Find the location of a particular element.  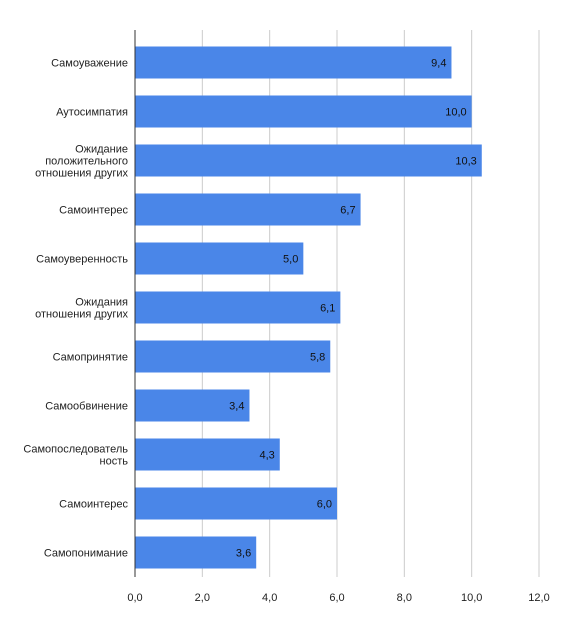

data-label: 10,0 is located at coordinates (455, 113).